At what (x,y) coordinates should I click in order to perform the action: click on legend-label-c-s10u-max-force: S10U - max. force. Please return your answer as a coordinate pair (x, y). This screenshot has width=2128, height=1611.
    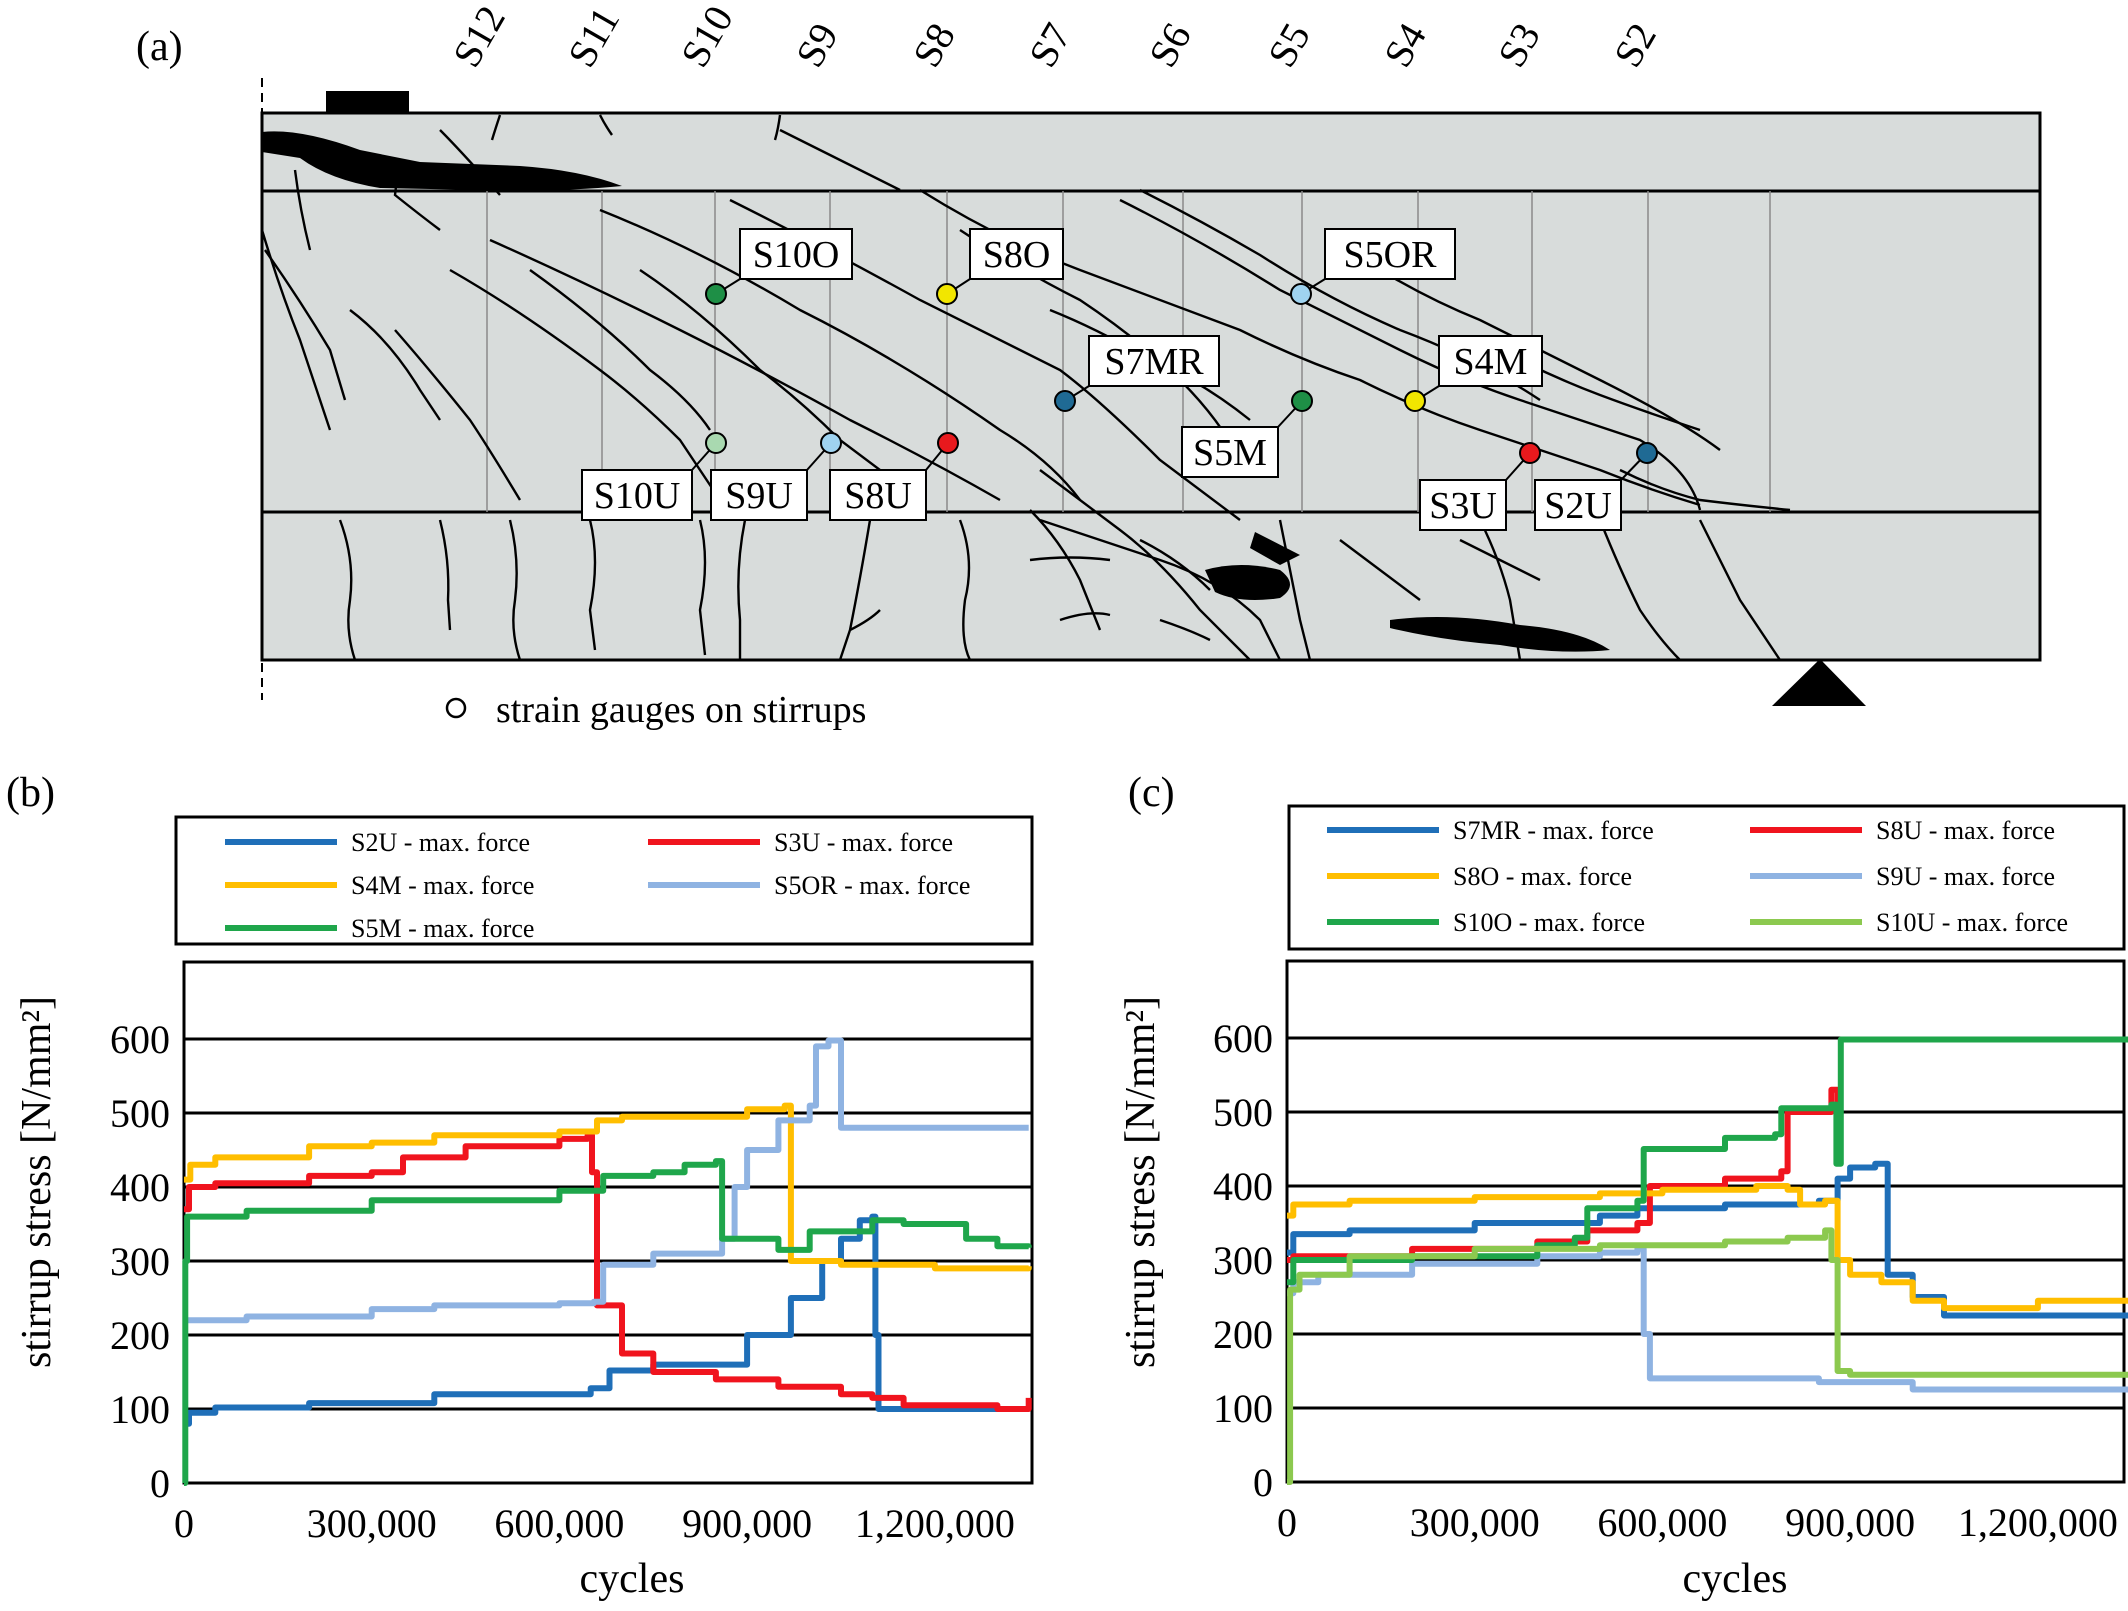
    Looking at the image, I should click on (1972, 922).